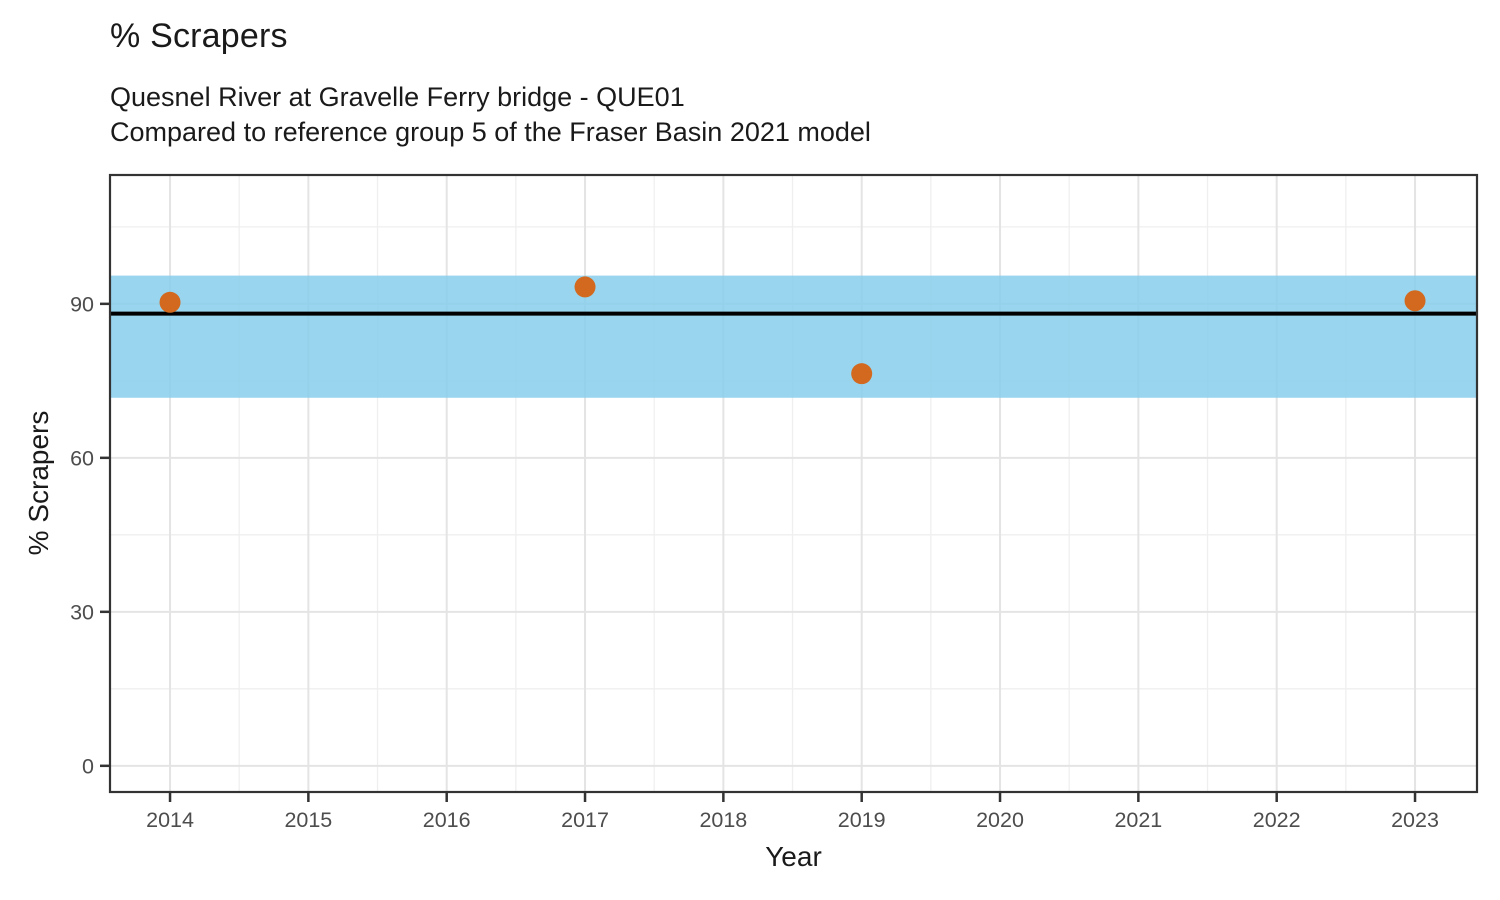 This screenshot has width=1500, height=900. Describe the element at coordinates (447, 820) in the screenshot. I see `x-tick-label: 2016` at that location.